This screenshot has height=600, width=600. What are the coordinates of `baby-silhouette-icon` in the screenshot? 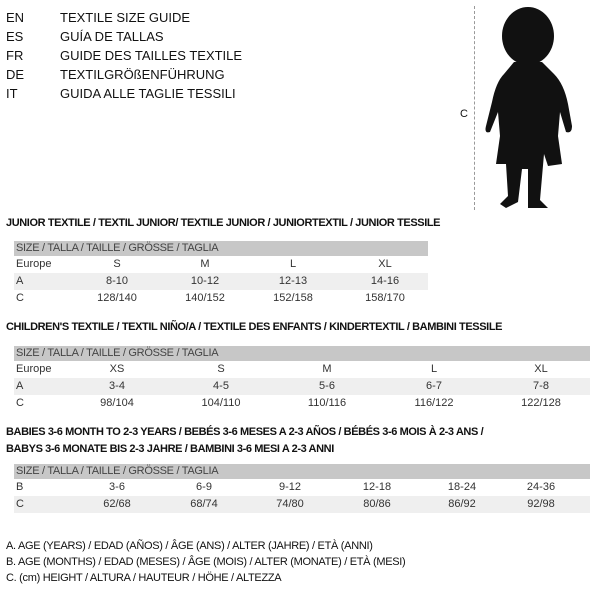 It's located at (528, 107).